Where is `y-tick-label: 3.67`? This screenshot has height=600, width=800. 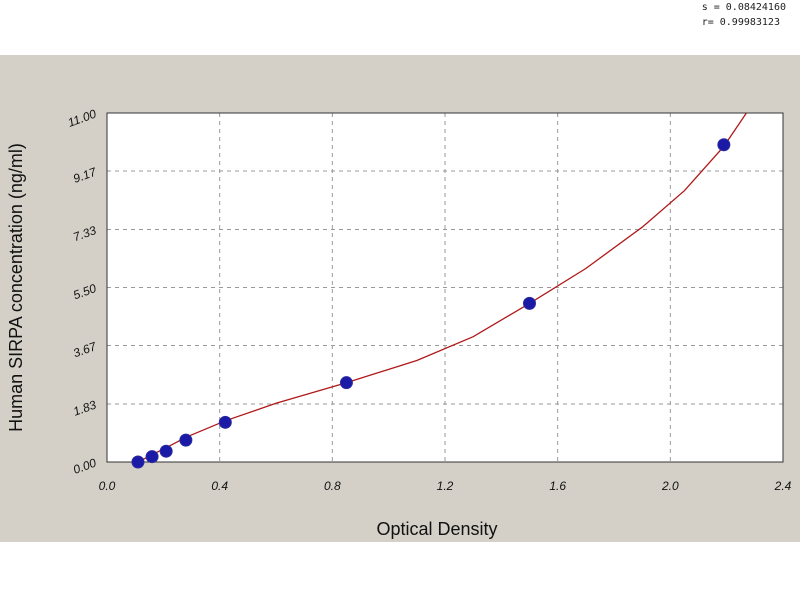
y-tick-label: 3.67 is located at coordinates (85, 350).